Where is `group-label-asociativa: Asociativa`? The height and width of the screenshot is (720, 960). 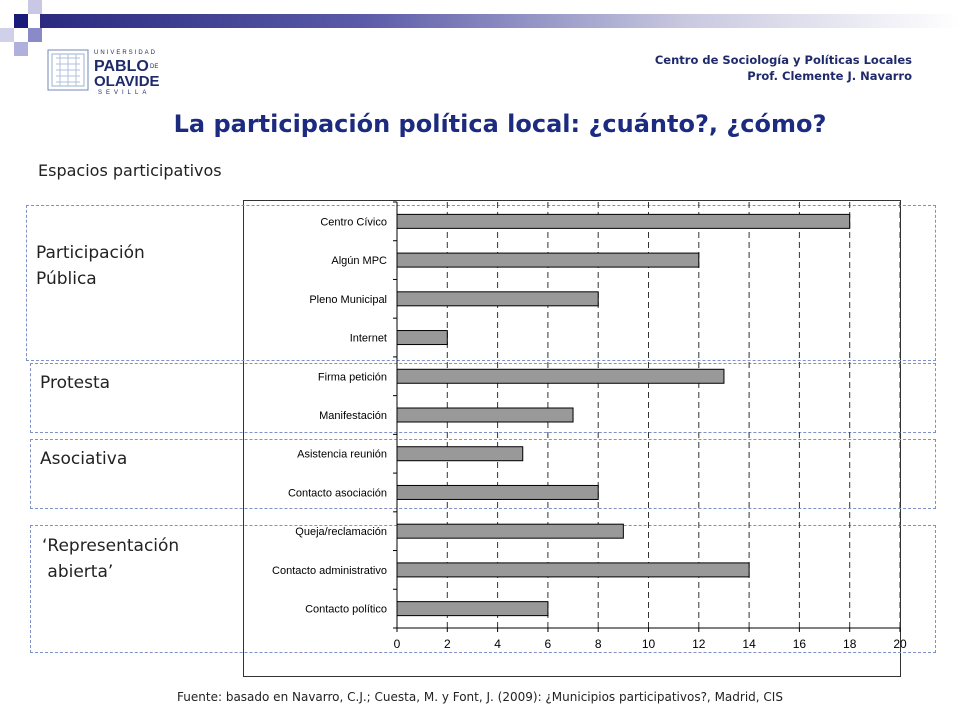
group-label-asociativa: Asociativa is located at coordinates (83, 459).